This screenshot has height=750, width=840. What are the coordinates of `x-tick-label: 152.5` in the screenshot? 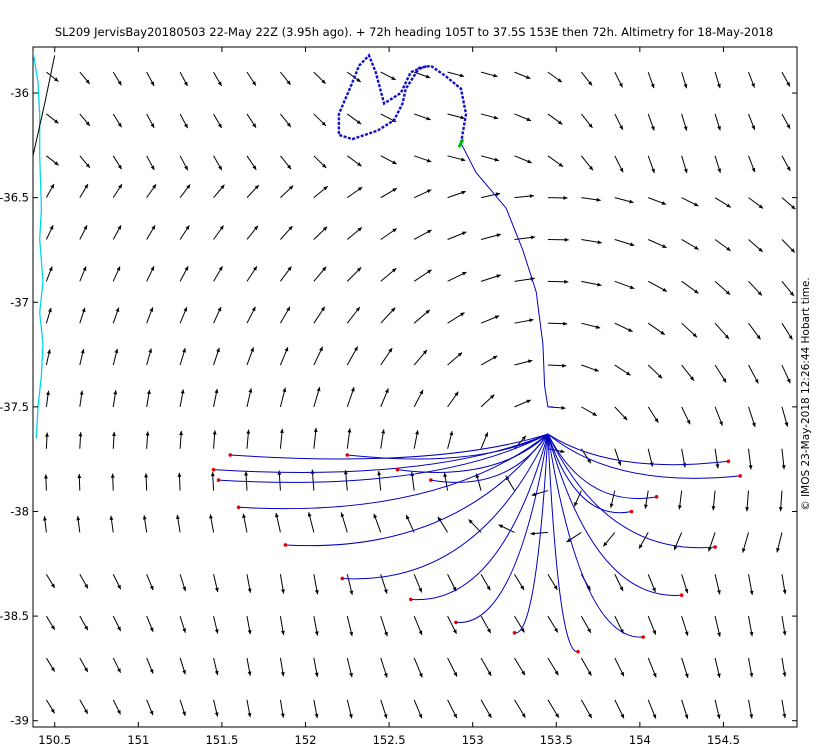 It's located at (389, 740).